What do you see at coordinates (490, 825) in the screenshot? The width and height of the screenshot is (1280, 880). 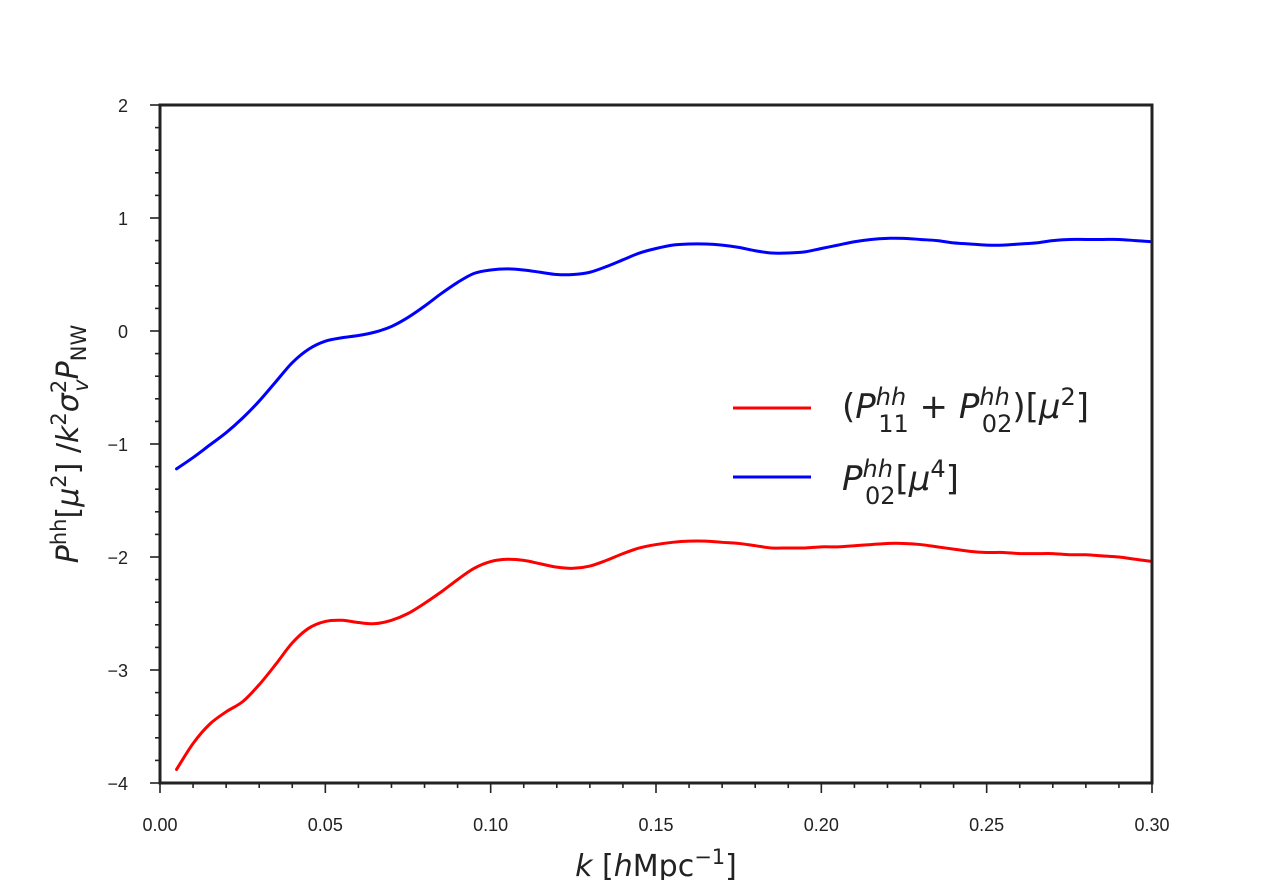 I see `x-tick-label: 0.10` at bounding box center [490, 825].